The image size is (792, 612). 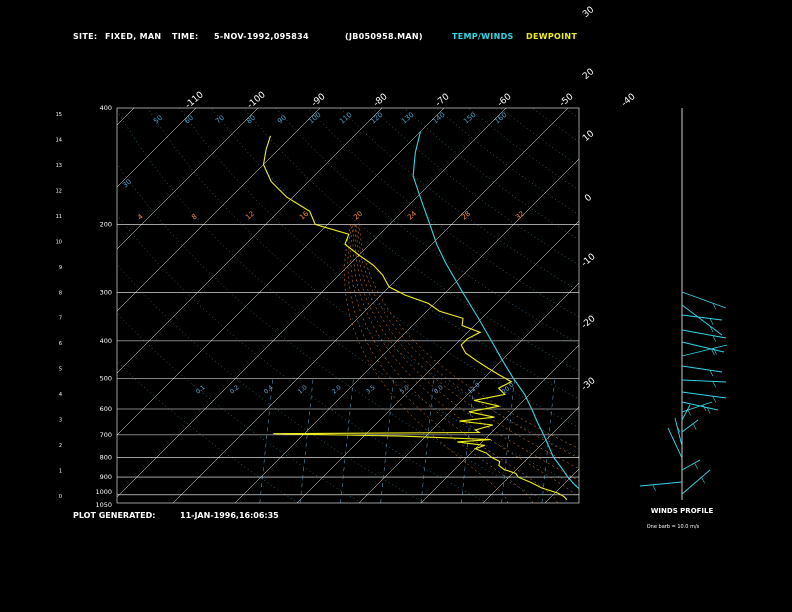 I want to click on pressure-tick-label: 200, so click(x=106, y=224).